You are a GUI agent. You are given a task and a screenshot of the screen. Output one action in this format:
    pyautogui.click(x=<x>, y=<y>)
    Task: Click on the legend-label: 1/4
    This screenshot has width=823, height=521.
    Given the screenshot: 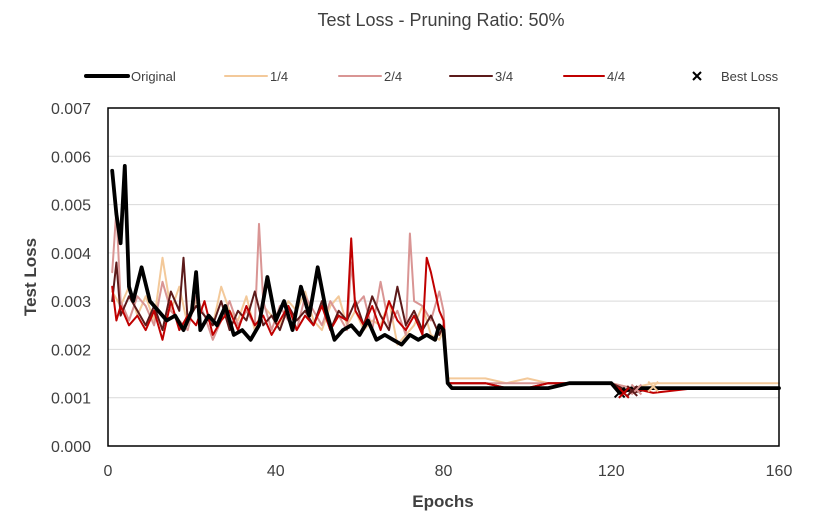 What is the action you would take?
    pyautogui.click(x=279, y=76)
    